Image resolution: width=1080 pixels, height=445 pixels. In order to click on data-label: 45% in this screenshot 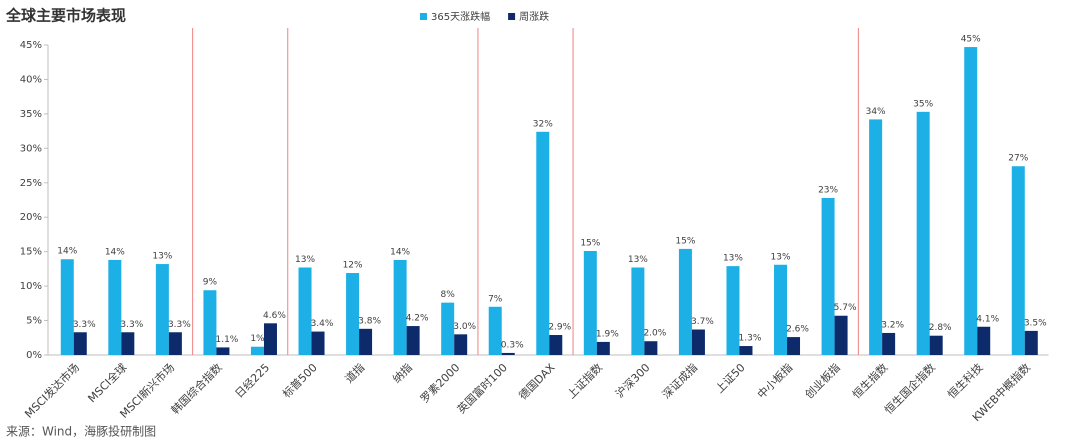, I will do `click(971, 40)`.